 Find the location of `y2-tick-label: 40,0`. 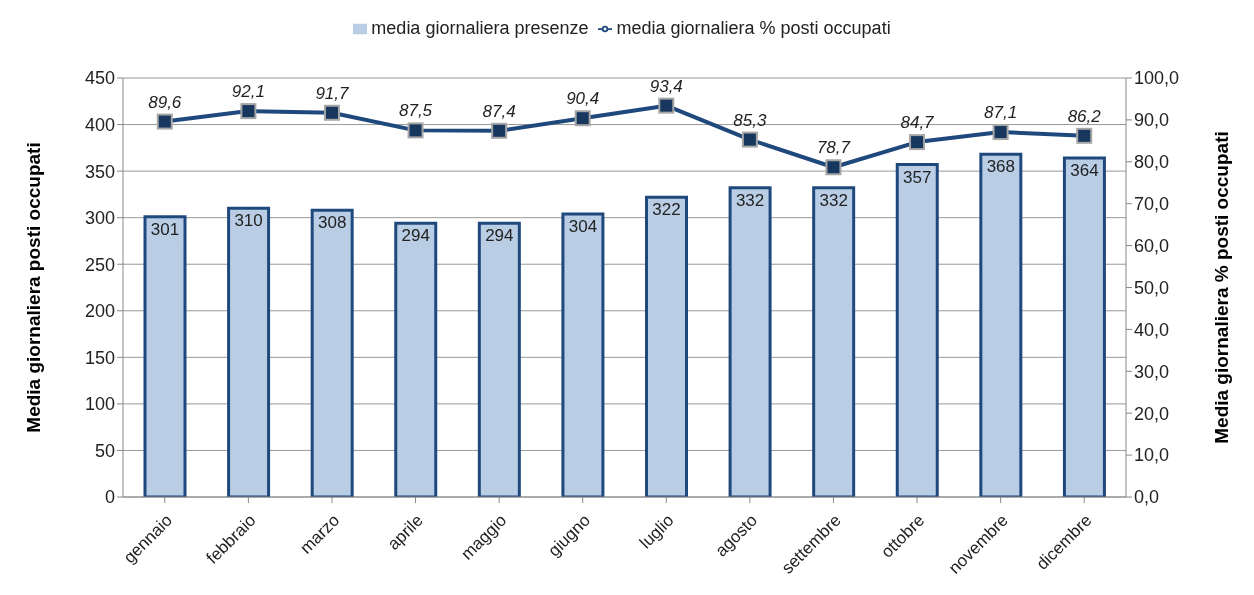

y2-tick-label: 40,0 is located at coordinates (1152, 329).